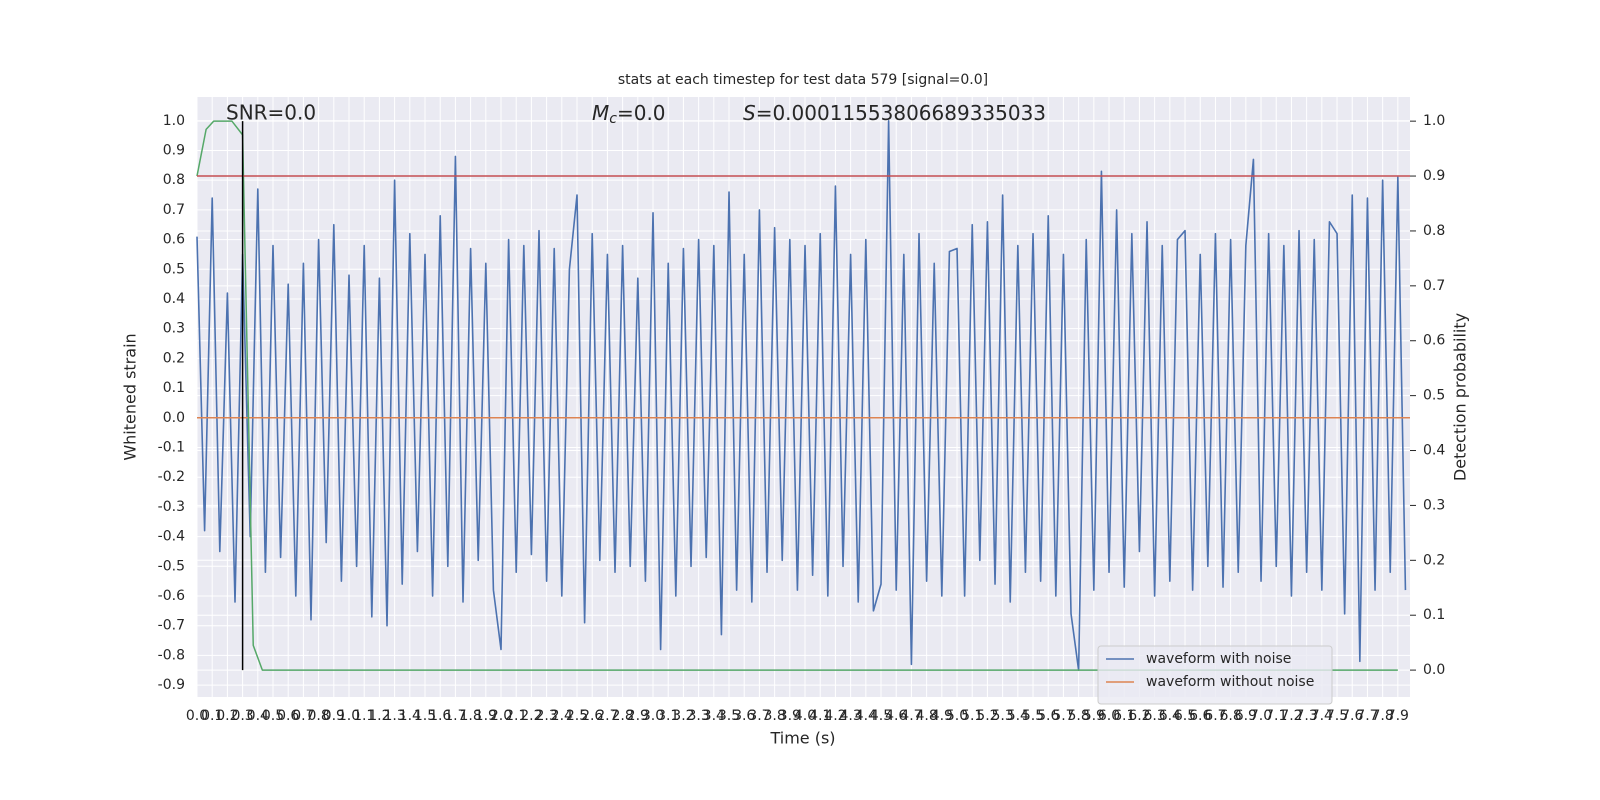 The height and width of the screenshot is (800, 1600). What do you see at coordinates (641, 113) in the screenshot?
I see `annotation-text: =0.0` at bounding box center [641, 113].